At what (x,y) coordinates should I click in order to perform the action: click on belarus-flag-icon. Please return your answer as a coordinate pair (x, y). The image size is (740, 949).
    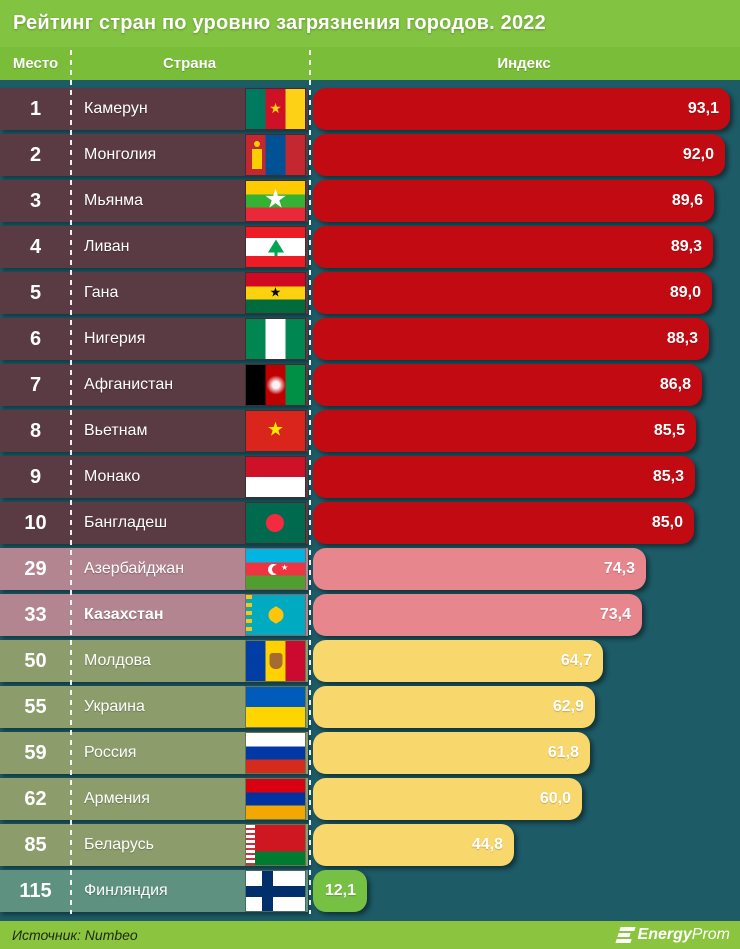
    Looking at the image, I should click on (275, 845).